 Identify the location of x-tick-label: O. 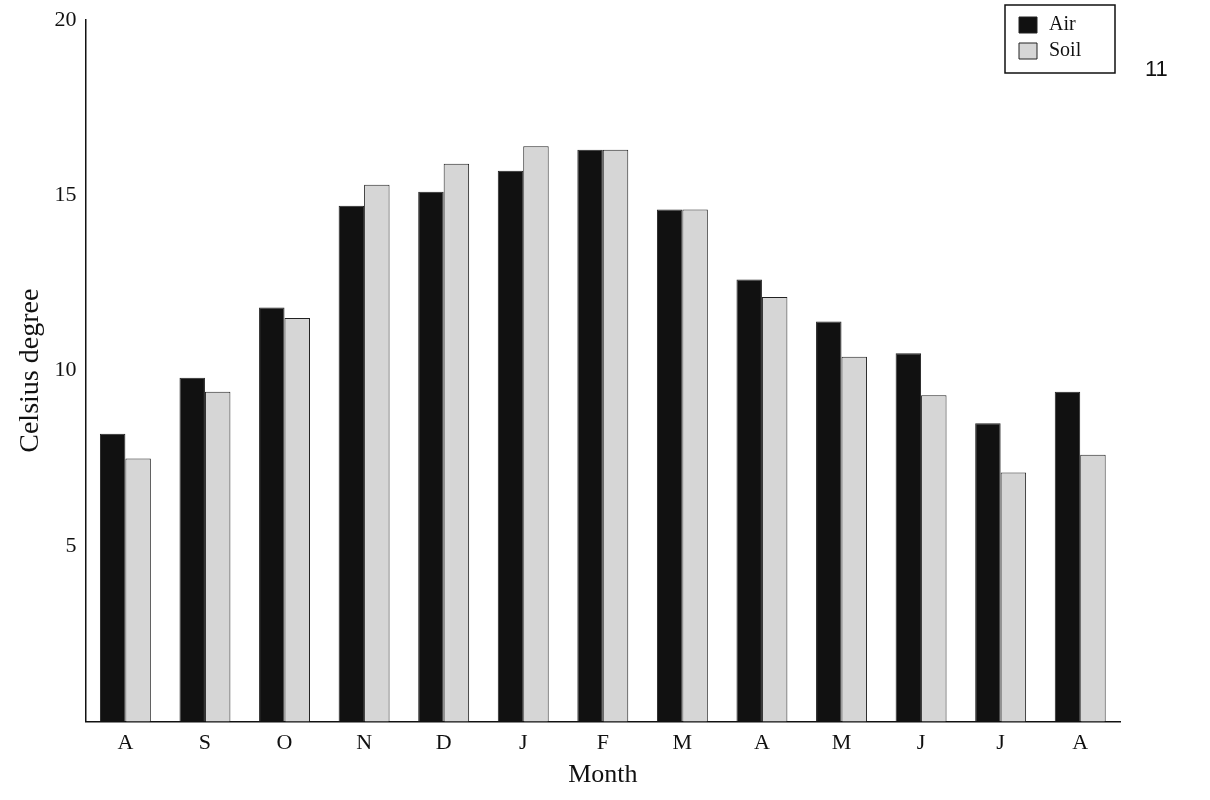
(284, 742).